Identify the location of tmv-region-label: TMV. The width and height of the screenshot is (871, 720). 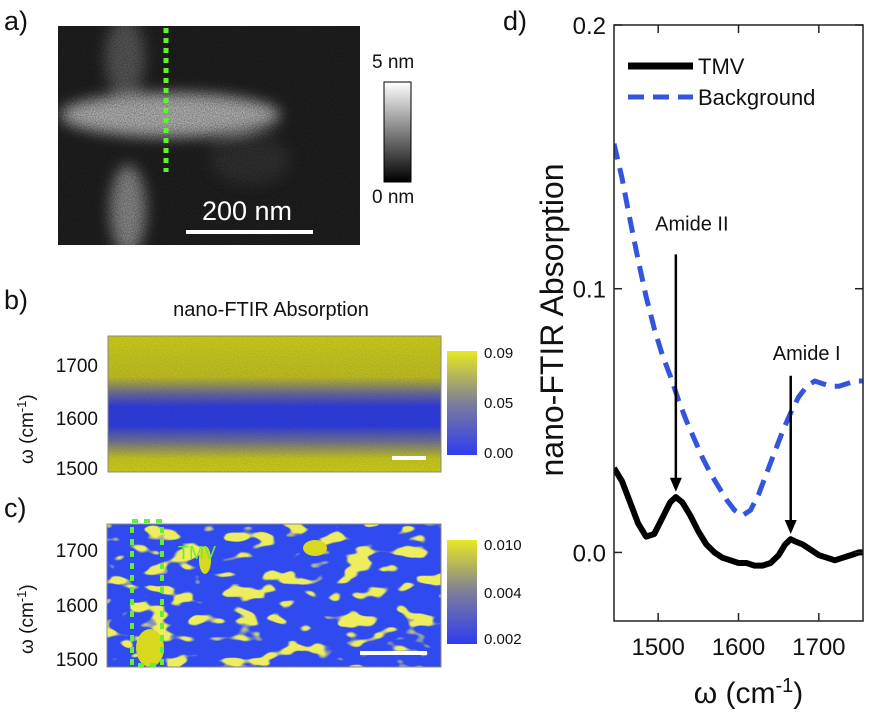
(197, 553).